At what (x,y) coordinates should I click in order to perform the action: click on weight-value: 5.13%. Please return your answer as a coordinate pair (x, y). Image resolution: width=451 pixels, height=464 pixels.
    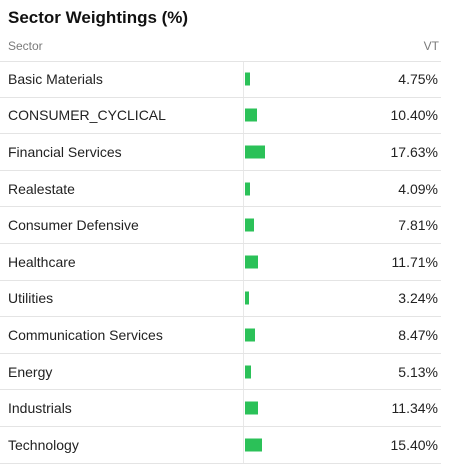
    Looking at the image, I should click on (418, 371).